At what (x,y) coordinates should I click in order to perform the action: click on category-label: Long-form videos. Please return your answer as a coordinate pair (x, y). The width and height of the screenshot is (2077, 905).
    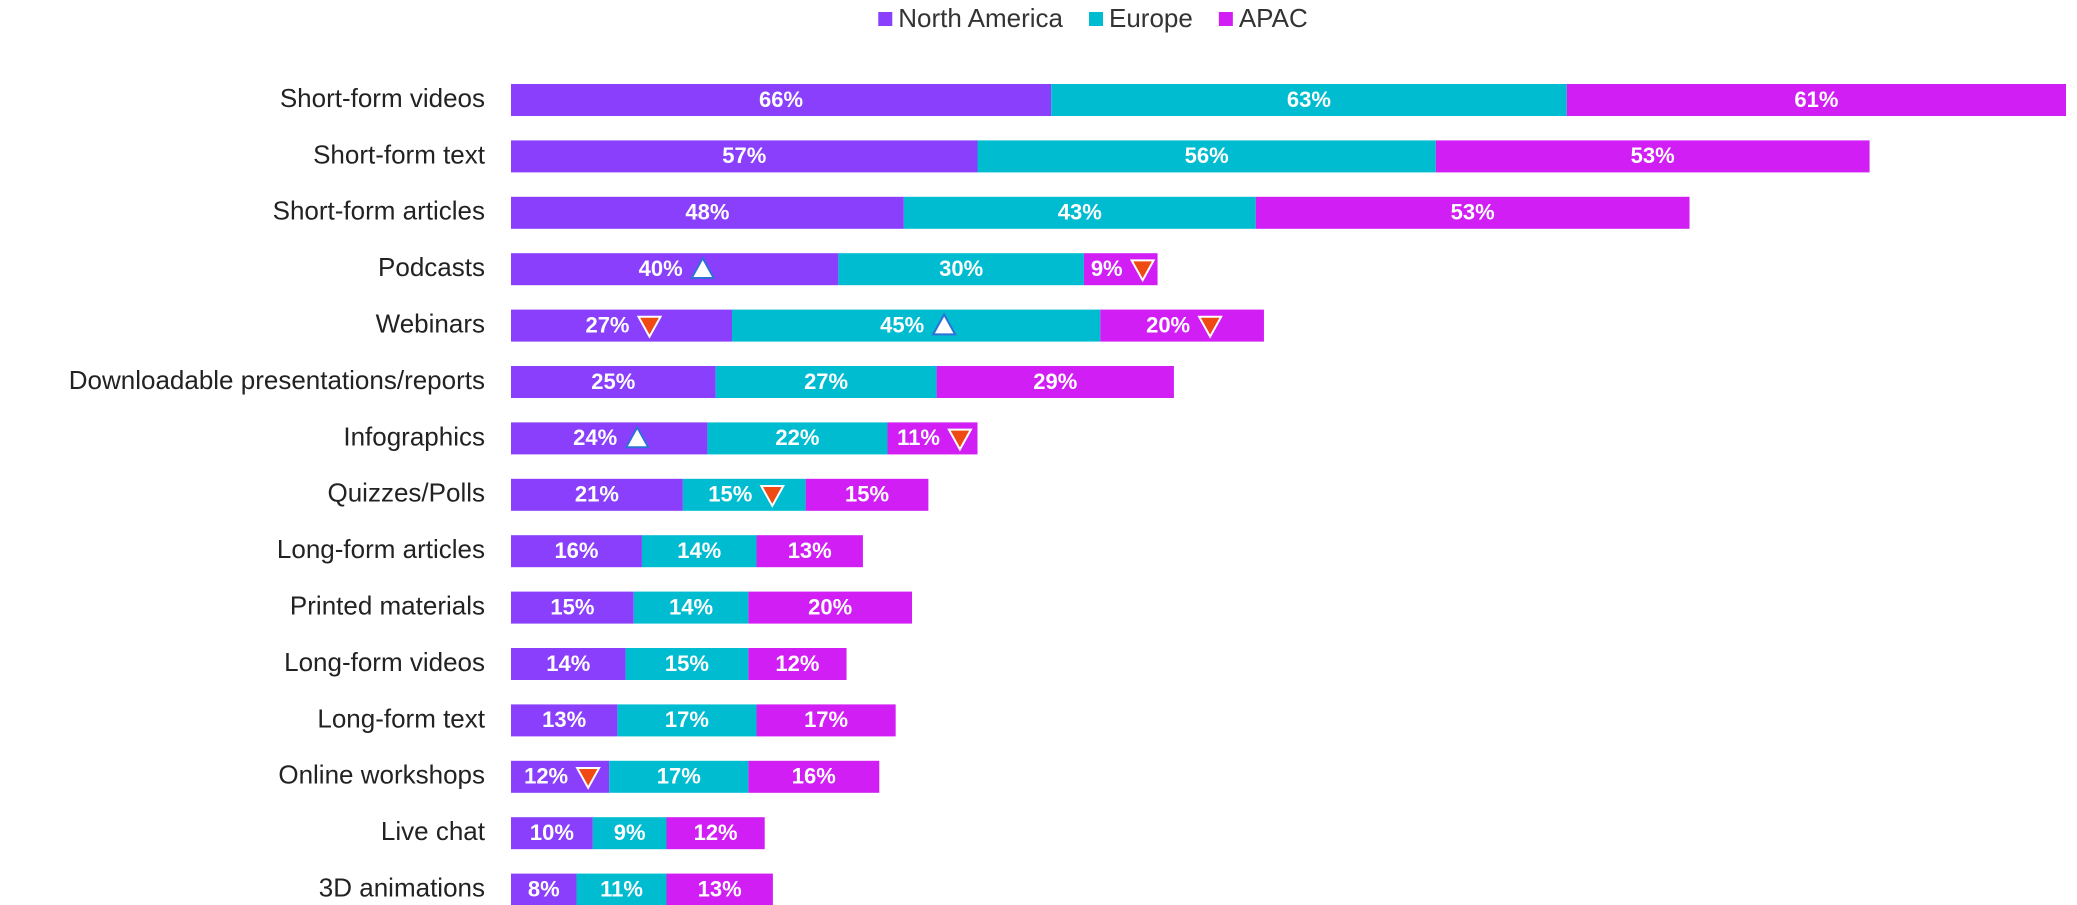
    Looking at the image, I should click on (384, 662).